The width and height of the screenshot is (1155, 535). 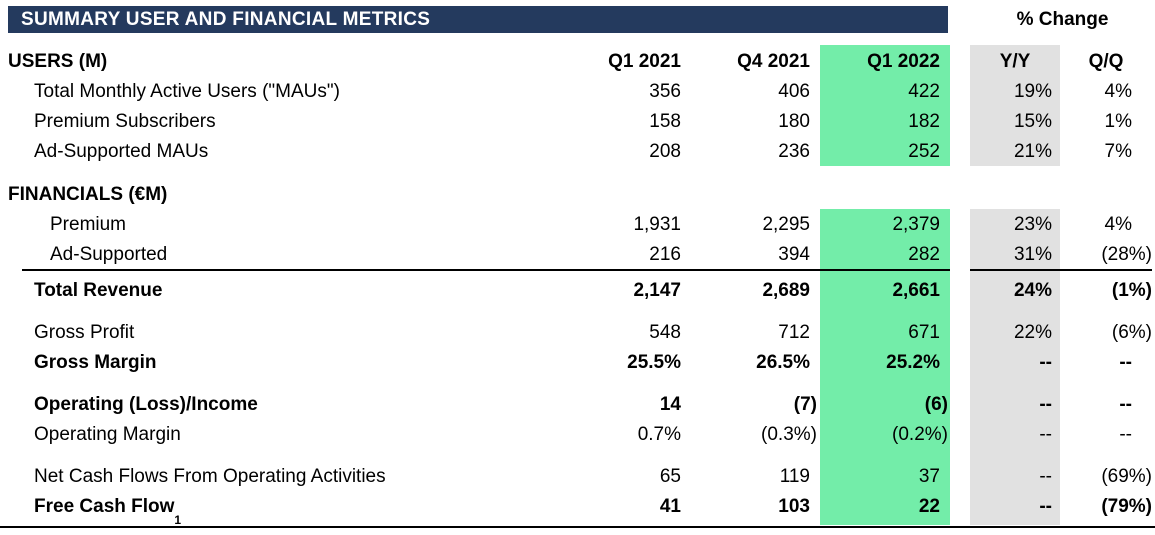 I want to click on header-cell-q4-2021: Q4 2021, so click(x=752, y=60).